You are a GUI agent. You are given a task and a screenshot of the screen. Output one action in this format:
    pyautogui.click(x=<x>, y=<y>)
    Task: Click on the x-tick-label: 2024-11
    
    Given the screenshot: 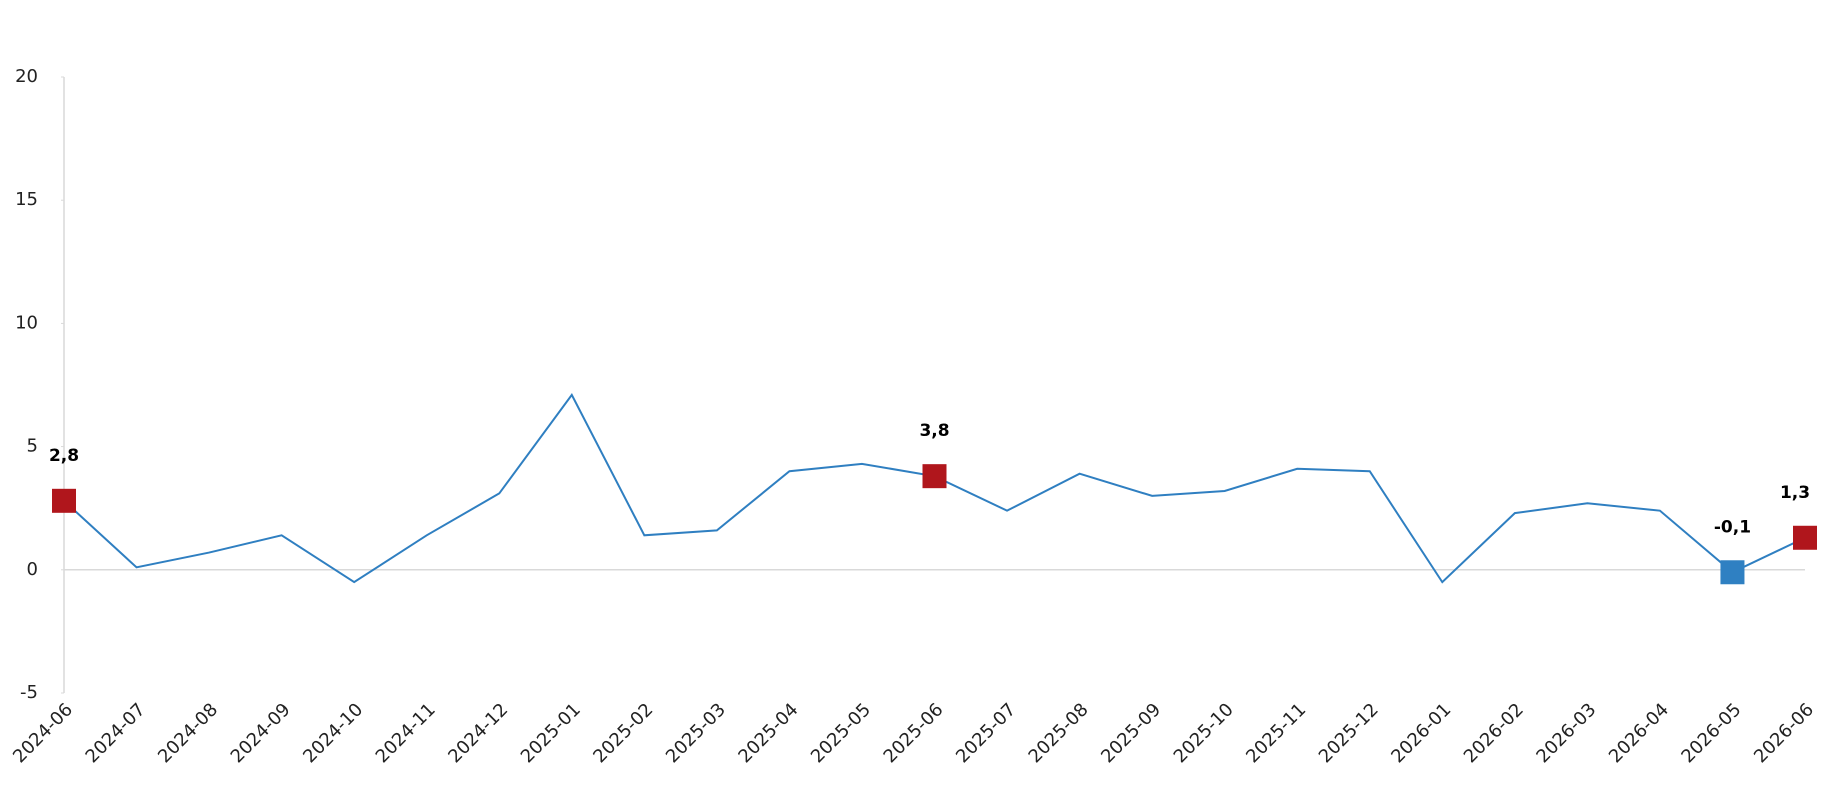 What is the action you would take?
    pyautogui.click(x=406, y=733)
    